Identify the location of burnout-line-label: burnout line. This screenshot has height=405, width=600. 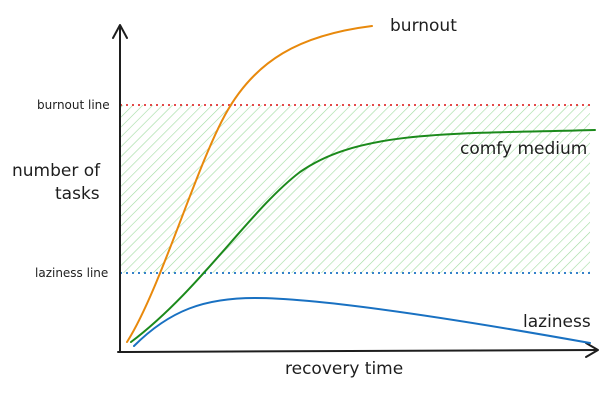
(73, 105).